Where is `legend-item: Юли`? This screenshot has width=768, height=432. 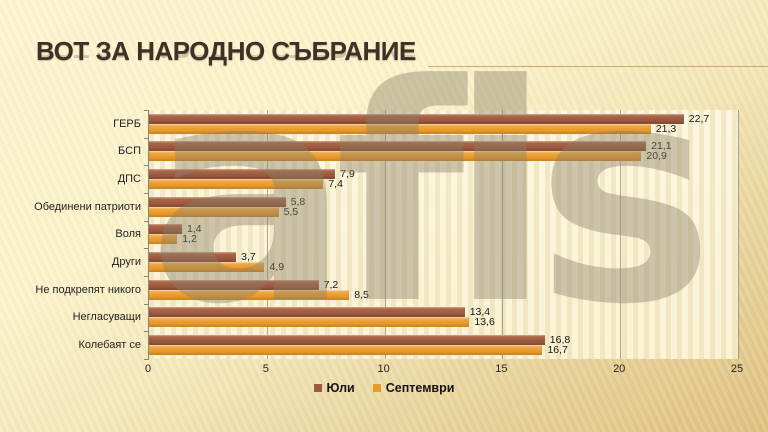
legend-item: Юли is located at coordinates (334, 388).